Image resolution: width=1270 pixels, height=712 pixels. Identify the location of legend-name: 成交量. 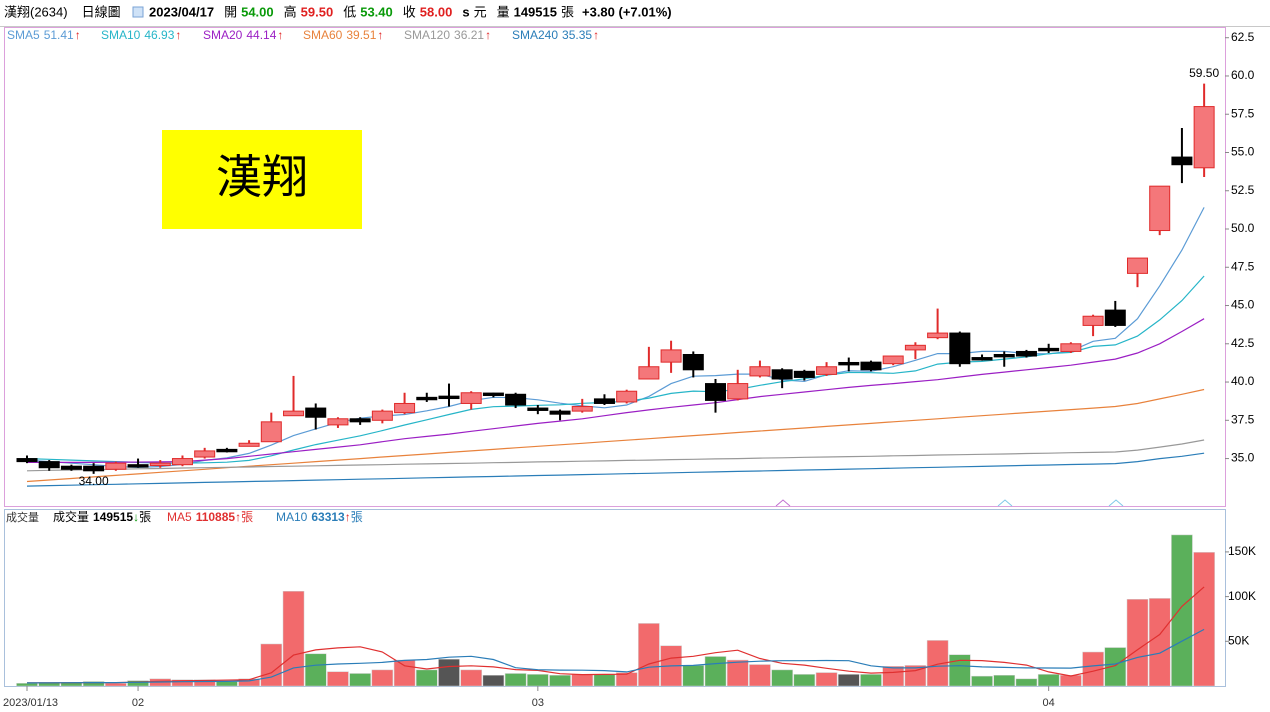
(71, 516).